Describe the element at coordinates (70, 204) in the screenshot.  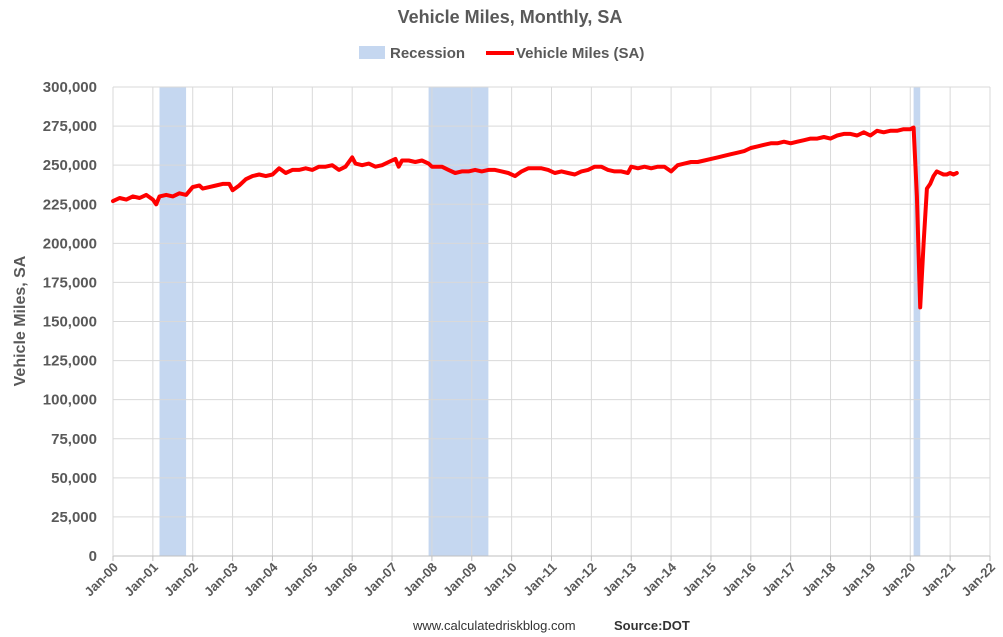
I see `y-tick-label: 225,000` at that location.